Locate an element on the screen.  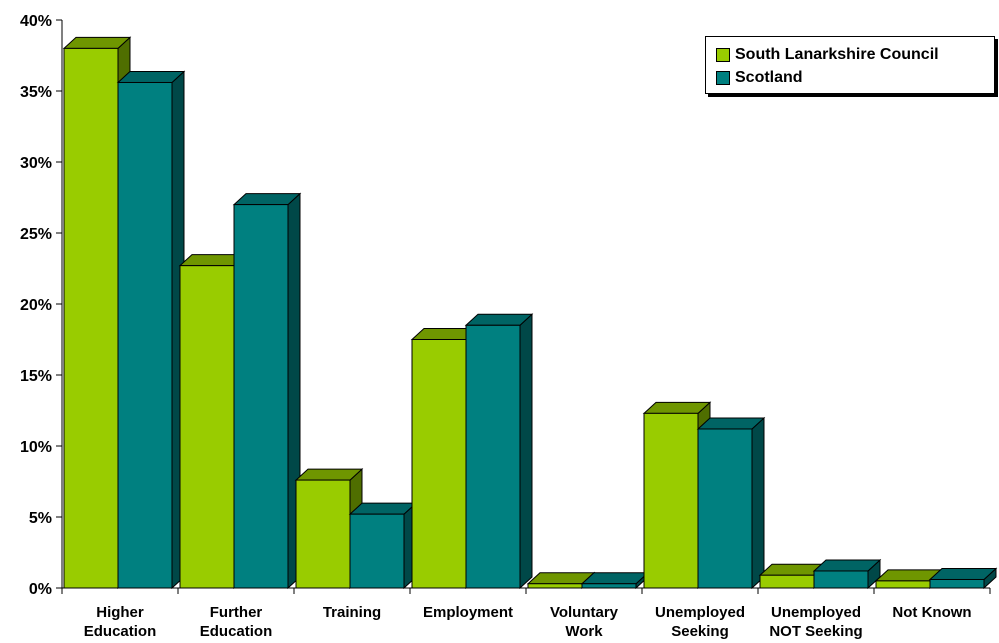
x-tick-label: Seeking is located at coordinates (700, 631).